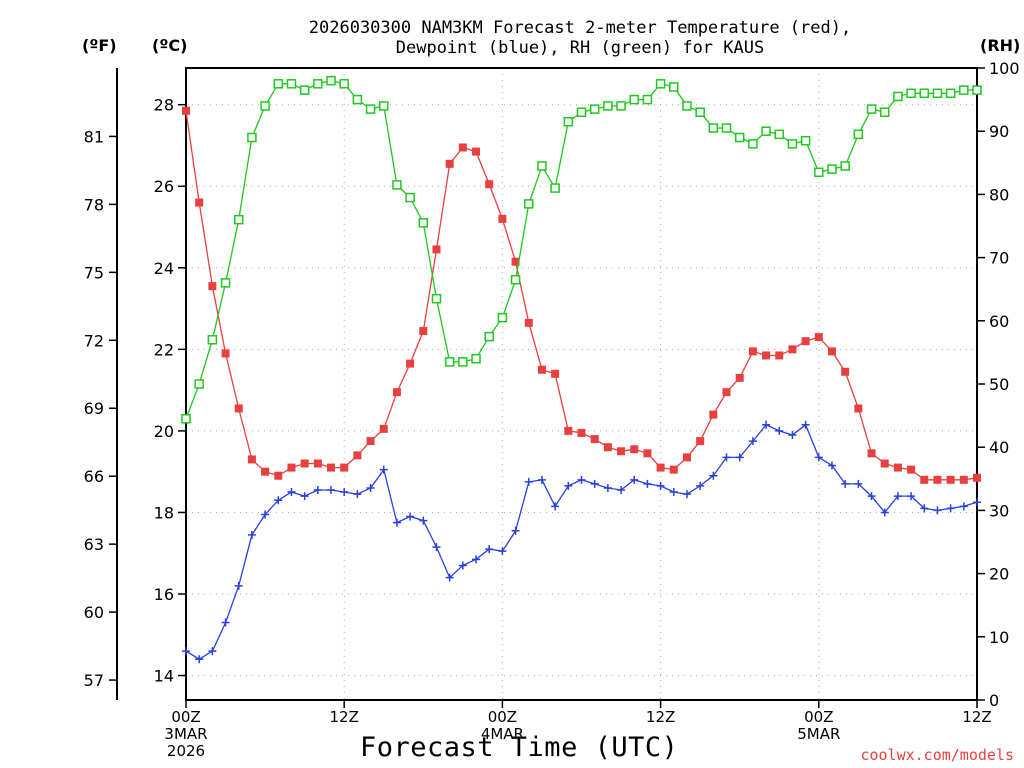 This screenshot has height=768, width=1024. I want to click on rh-tick-label: 60, so click(999, 321).